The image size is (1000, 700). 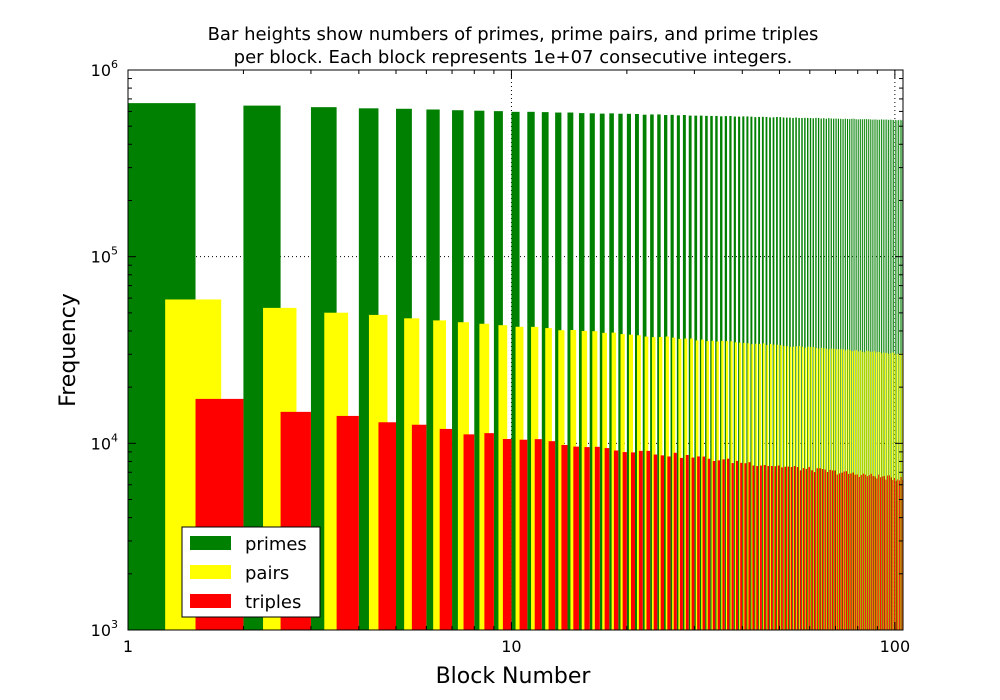 I want to click on y-tick-label: 10³, so click(x=104, y=629).